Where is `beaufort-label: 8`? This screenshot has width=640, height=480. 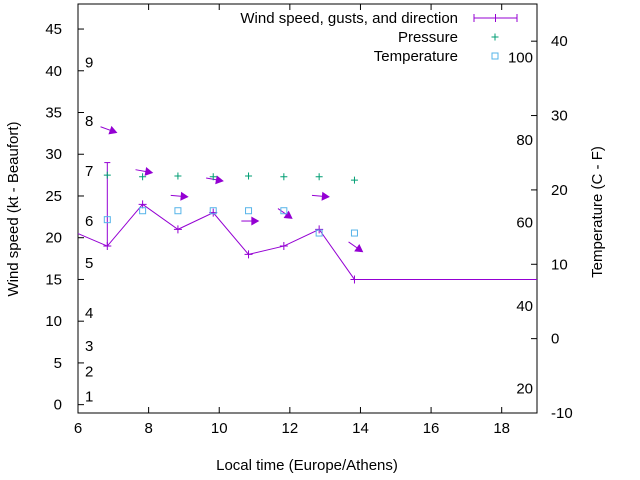 beaufort-label: 8 is located at coordinates (89, 121).